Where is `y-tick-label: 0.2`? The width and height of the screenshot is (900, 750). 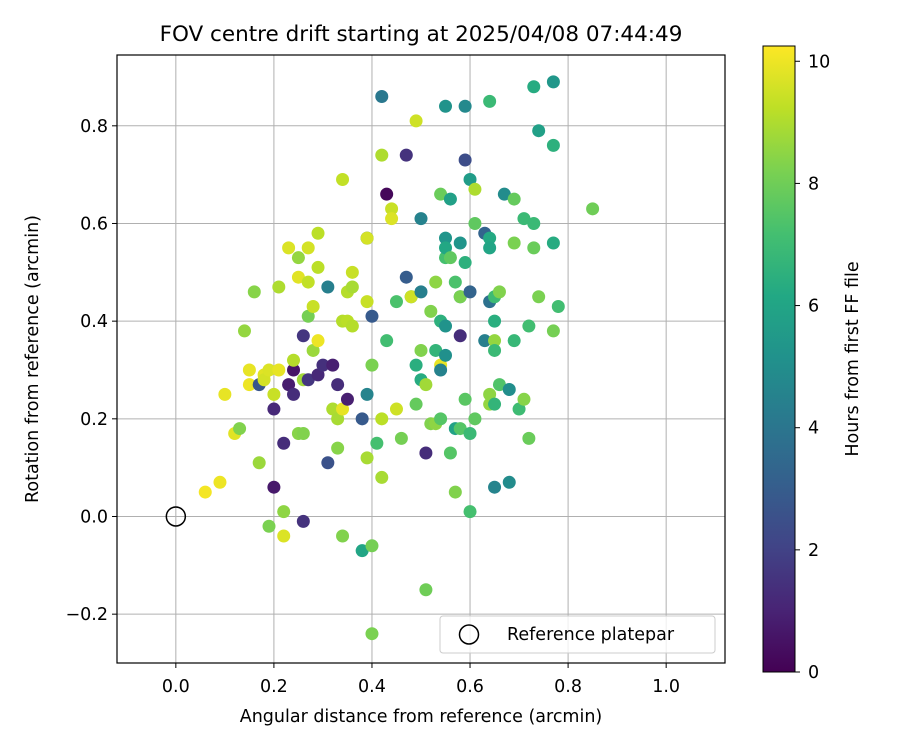 y-tick-label: 0.2 is located at coordinates (94, 420).